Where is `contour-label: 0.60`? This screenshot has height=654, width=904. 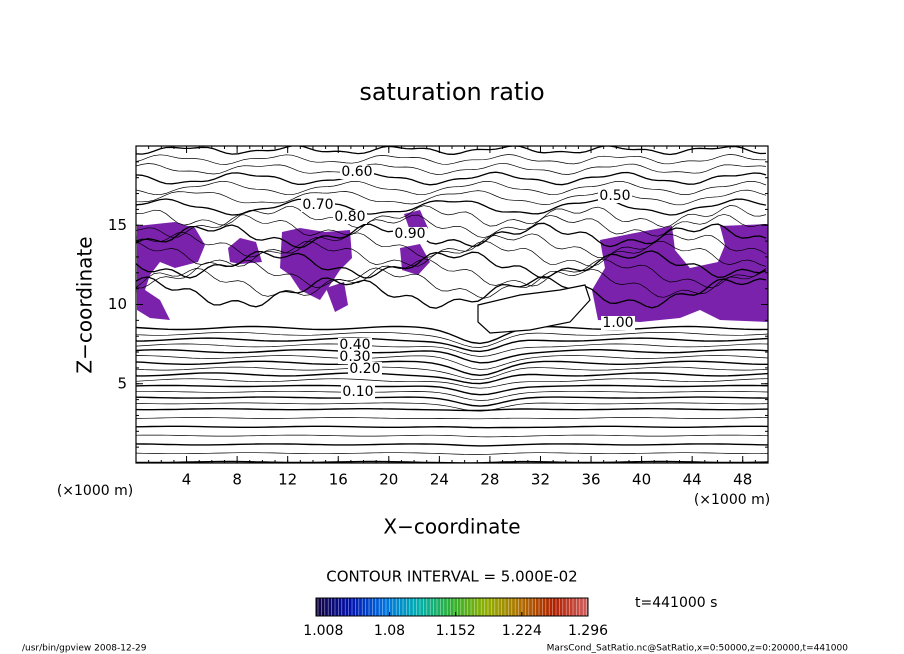 contour-label: 0.60 is located at coordinates (356, 172).